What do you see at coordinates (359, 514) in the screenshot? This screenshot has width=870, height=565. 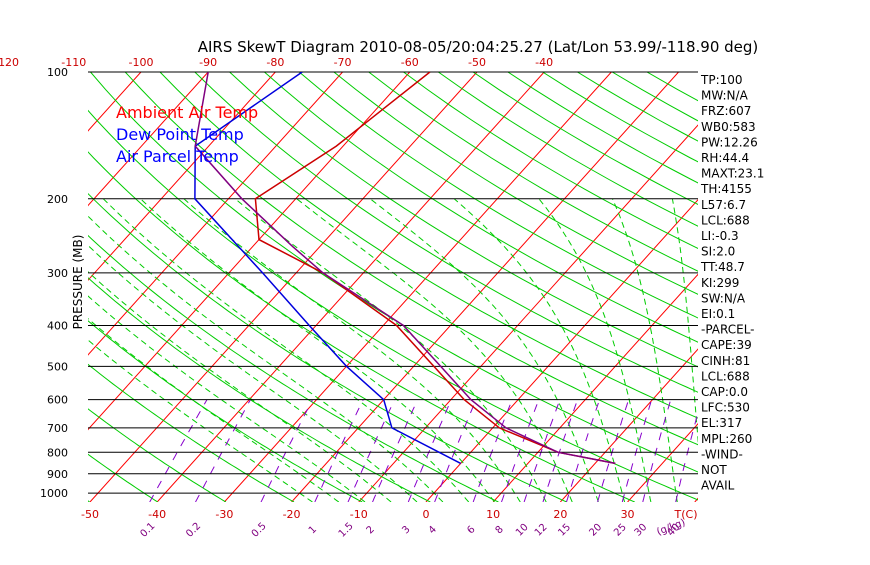 I see `bottom-temp-tick-label: -10` at bounding box center [359, 514].